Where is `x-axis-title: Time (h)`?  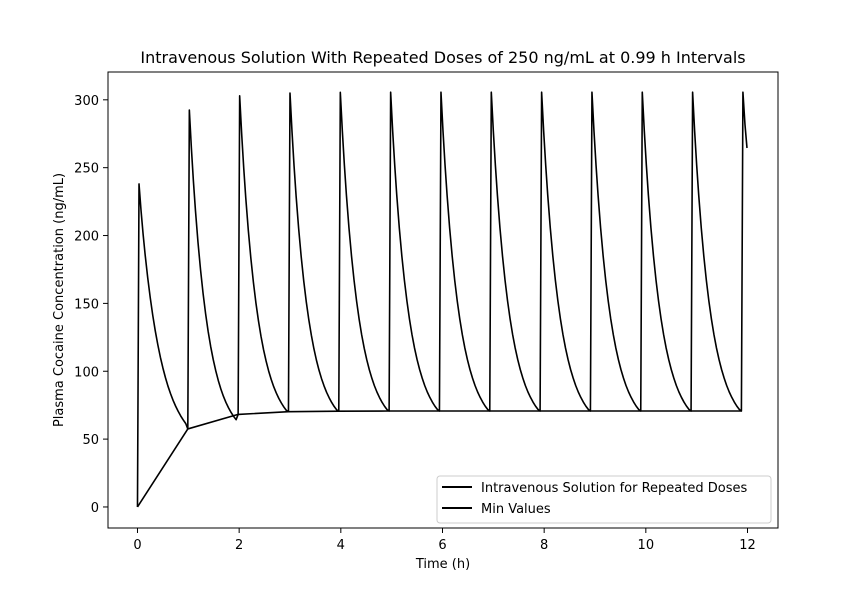
x-axis-title: Time (h) is located at coordinates (442, 564).